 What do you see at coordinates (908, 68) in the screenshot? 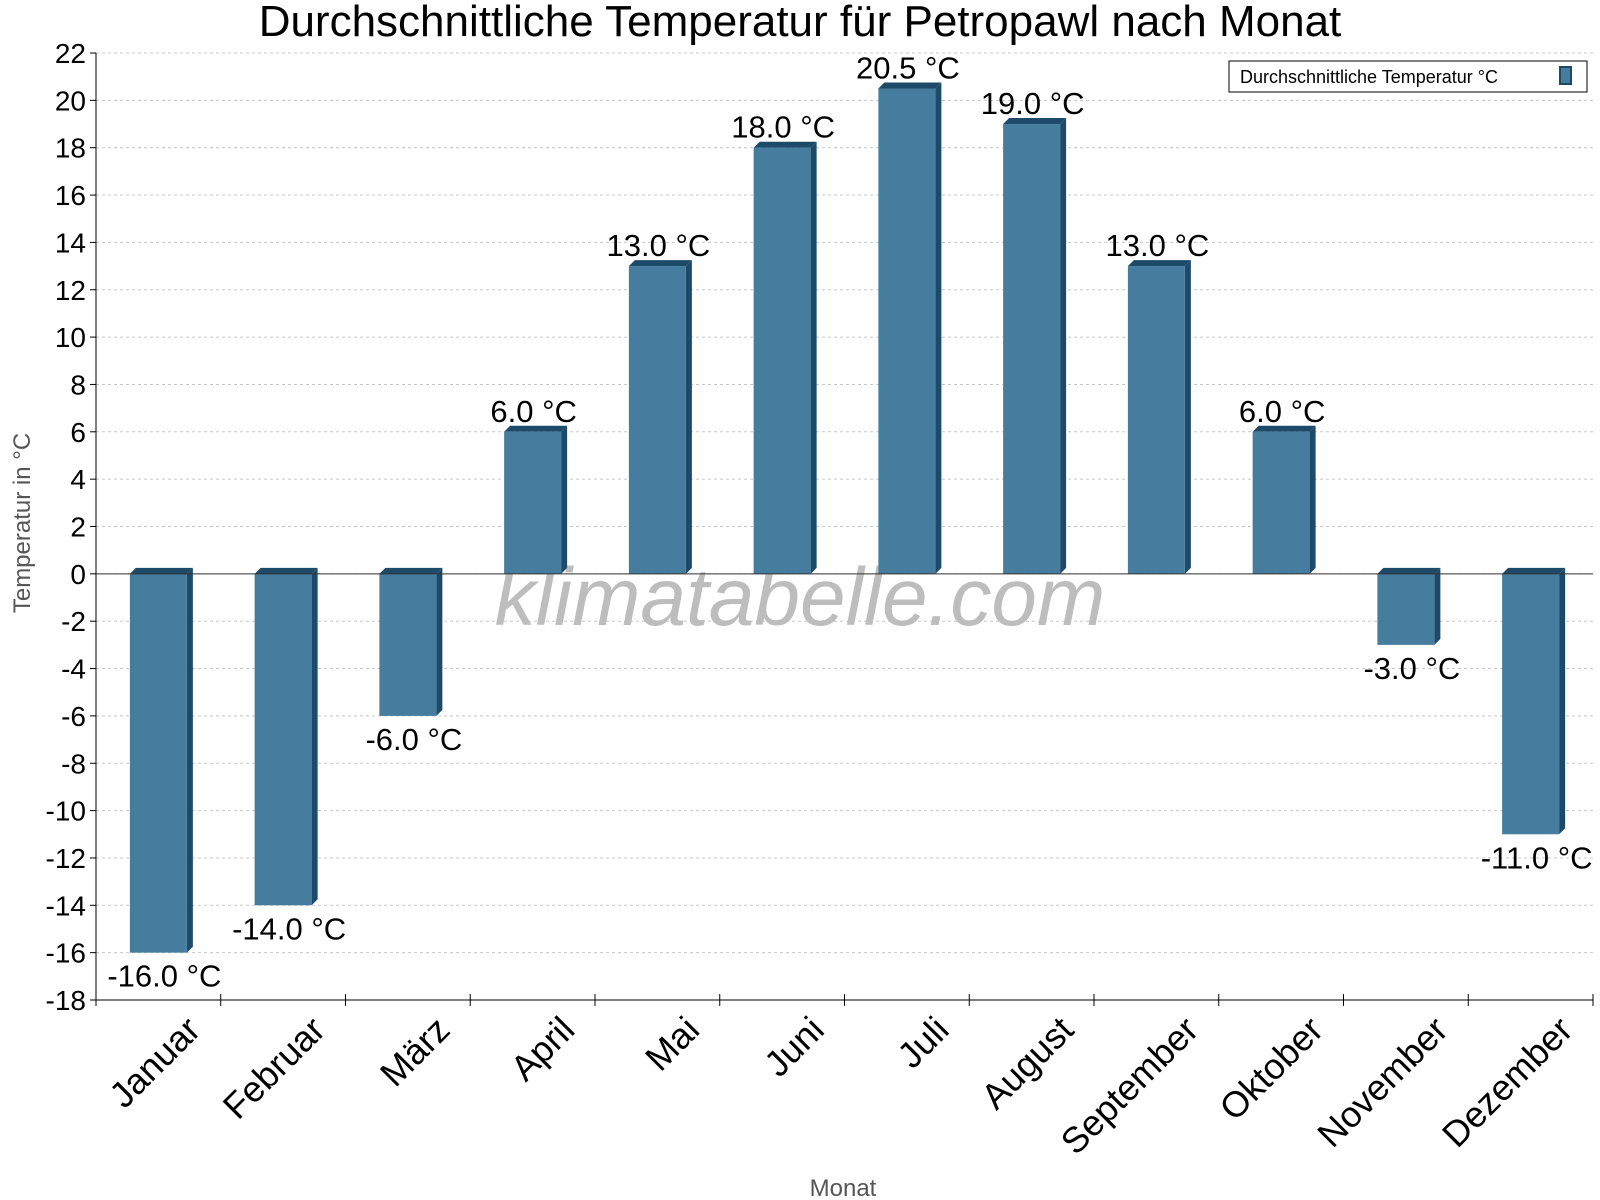
I see `data-label: 20.5 °C` at bounding box center [908, 68].